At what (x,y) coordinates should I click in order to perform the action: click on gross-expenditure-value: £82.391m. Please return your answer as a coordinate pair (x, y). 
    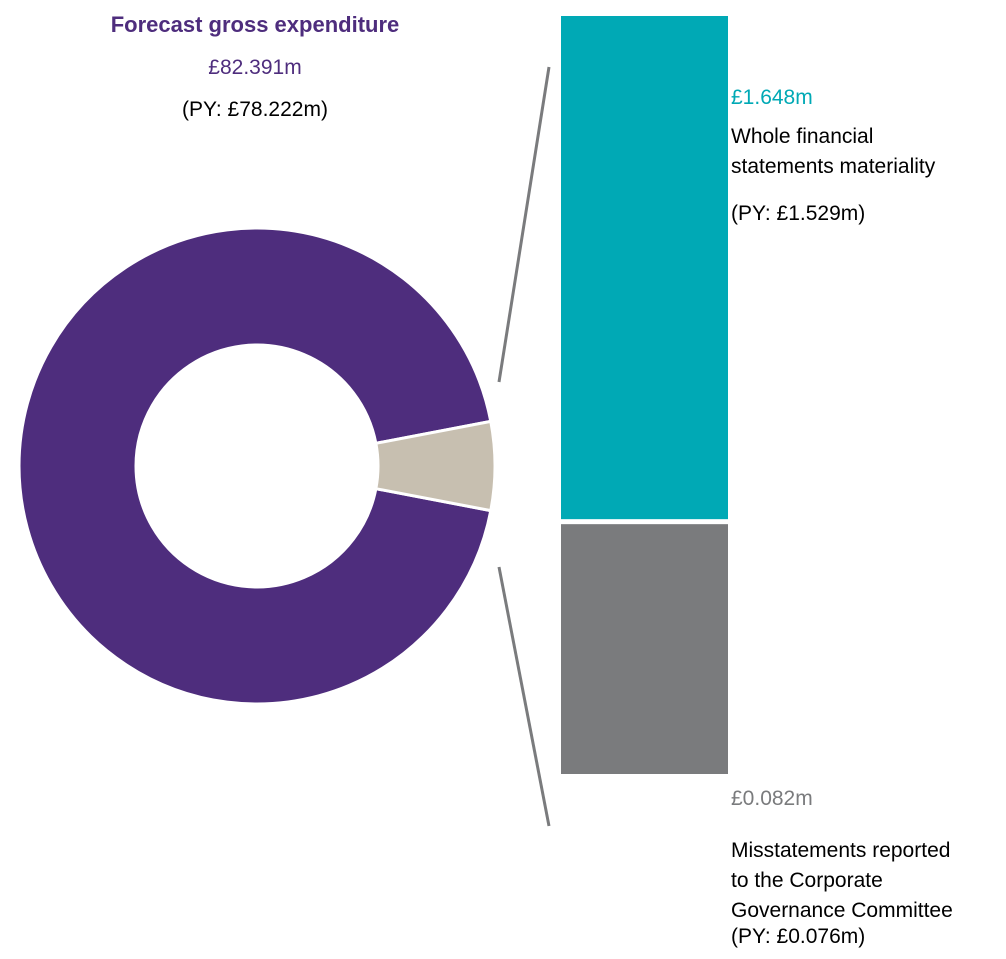
    Looking at the image, I should click on (255, 68).